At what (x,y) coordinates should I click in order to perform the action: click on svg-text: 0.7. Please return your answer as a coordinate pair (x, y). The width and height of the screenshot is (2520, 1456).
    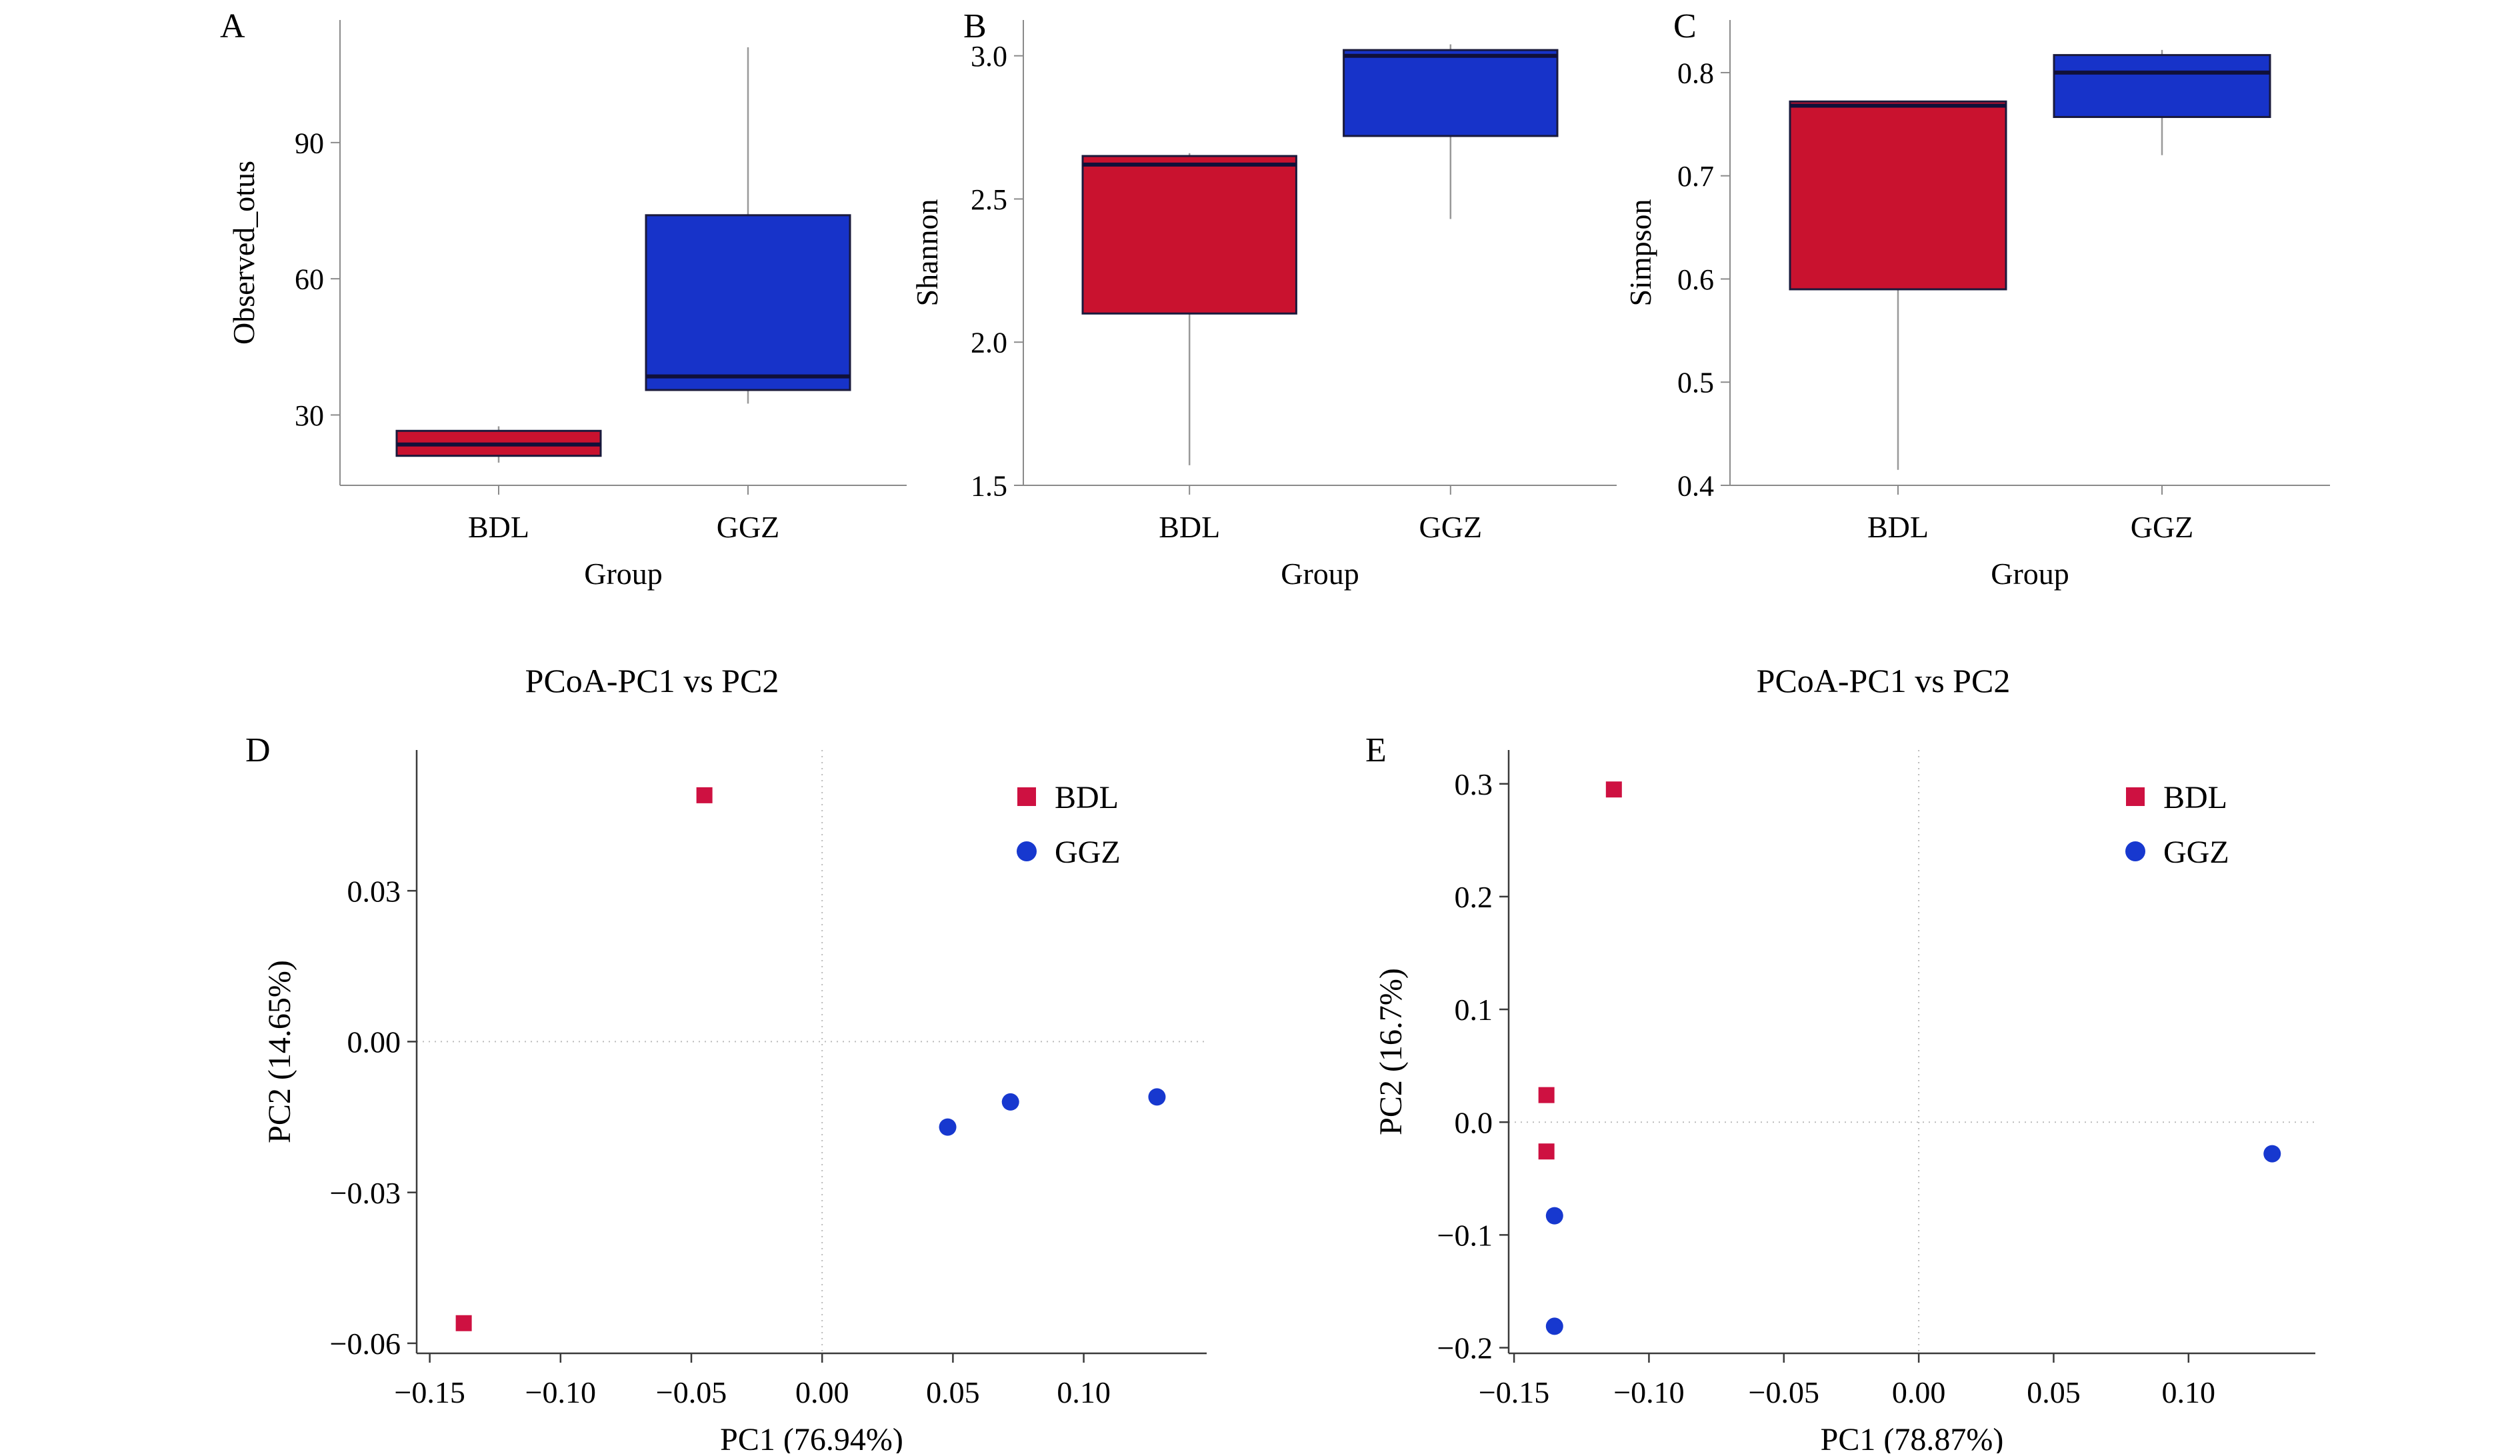
    Looking at the image, I should click on (1695, 176).